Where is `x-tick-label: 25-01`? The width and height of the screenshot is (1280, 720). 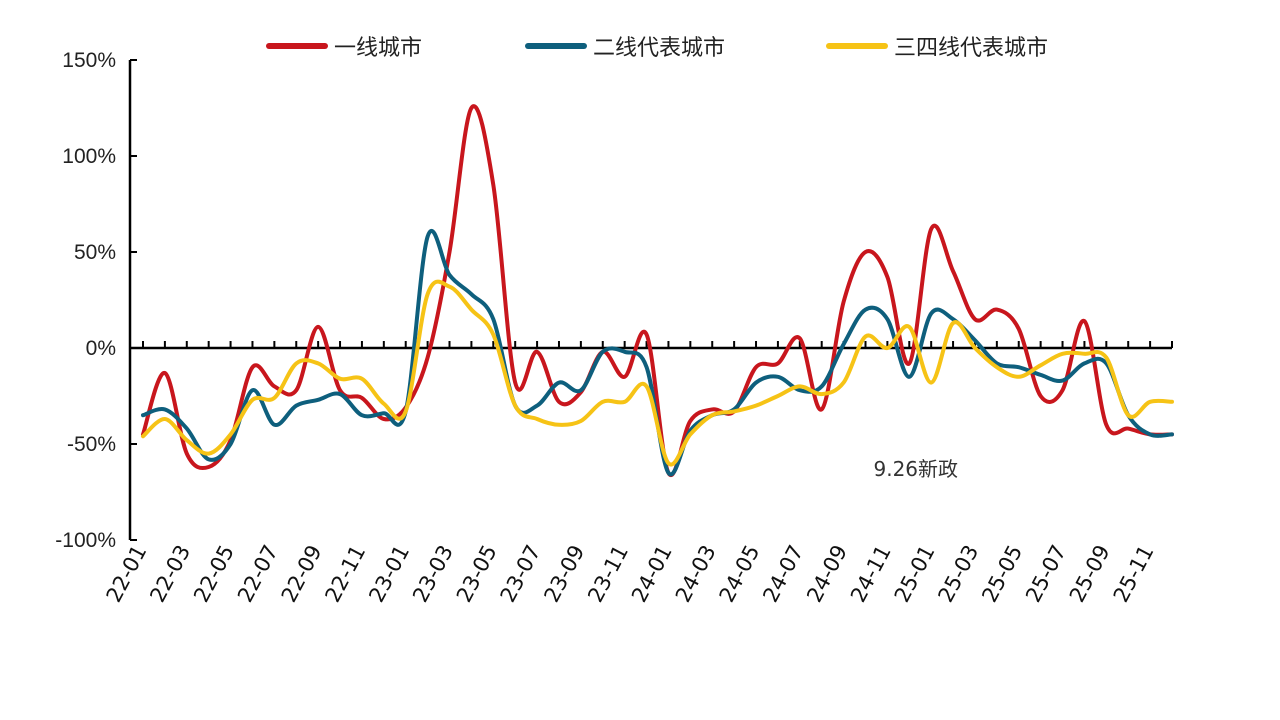 x-tick-label: 25-01 is located at coordinates (915, 573).